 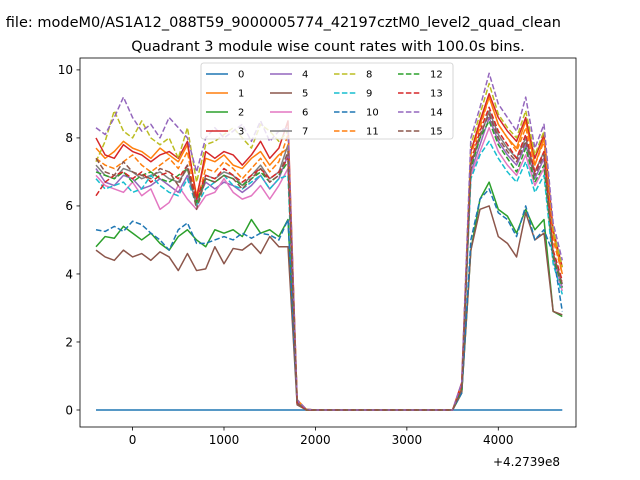 I want to click on legend-label-8: 8, so click(x=369, y=75).